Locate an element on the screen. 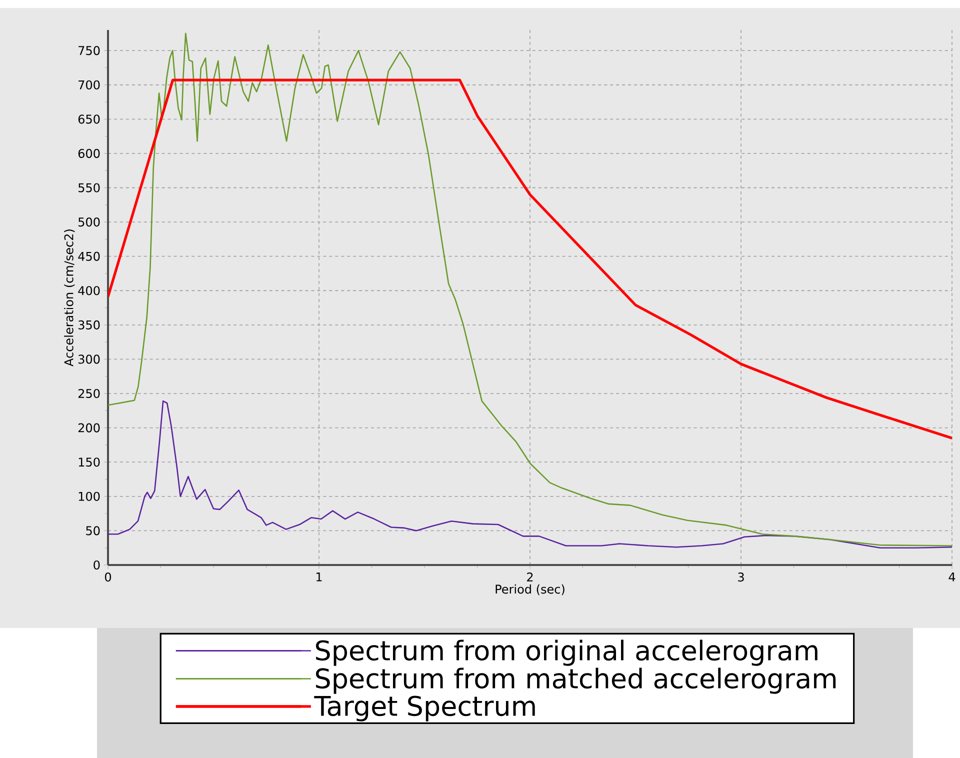 This screenshot has width=960, height=758. legend-label: Target Spectrum is located at coordinates (424, 709).